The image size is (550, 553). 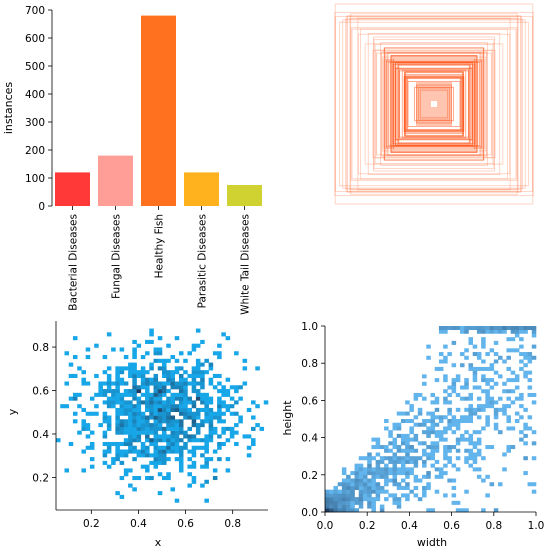 I want to click on xy-x-tick-label: 0.8, so click(x=232, y=524).